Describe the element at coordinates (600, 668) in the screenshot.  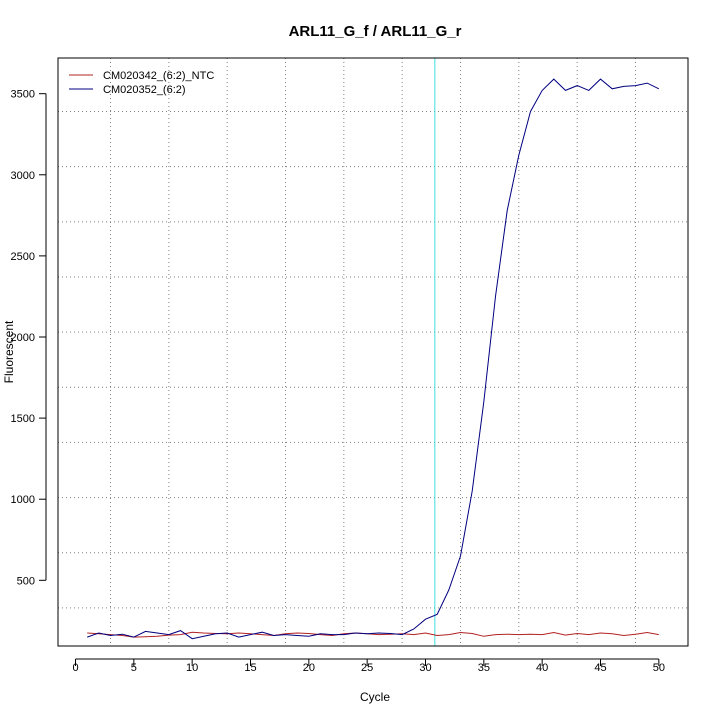
I see `x-tick-label: 45` at that location.